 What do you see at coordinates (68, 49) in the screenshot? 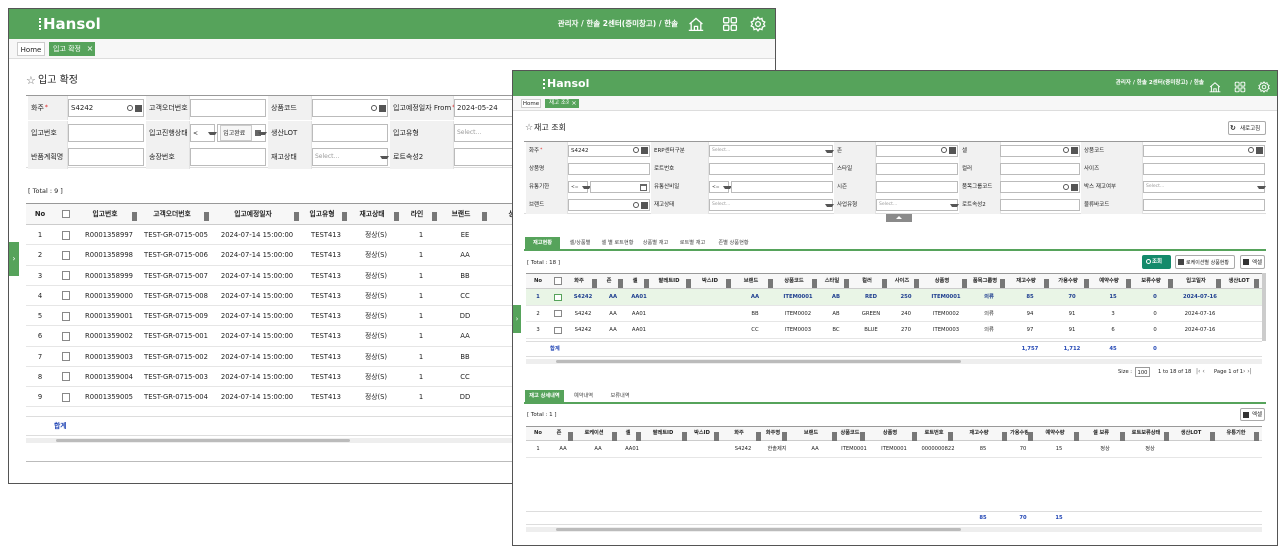
I see `active-tab: 입고 확정` at bounding box center [68, 49].